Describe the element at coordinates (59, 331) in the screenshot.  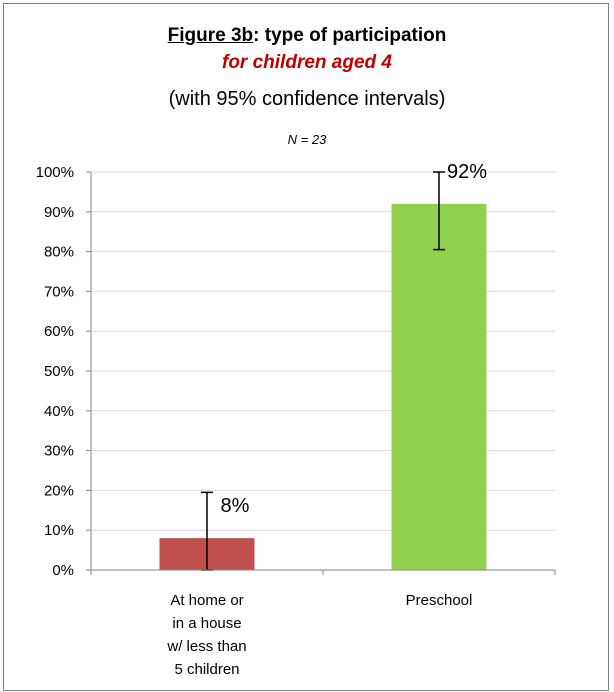
I see `y-tick-label: 60%` at that location.